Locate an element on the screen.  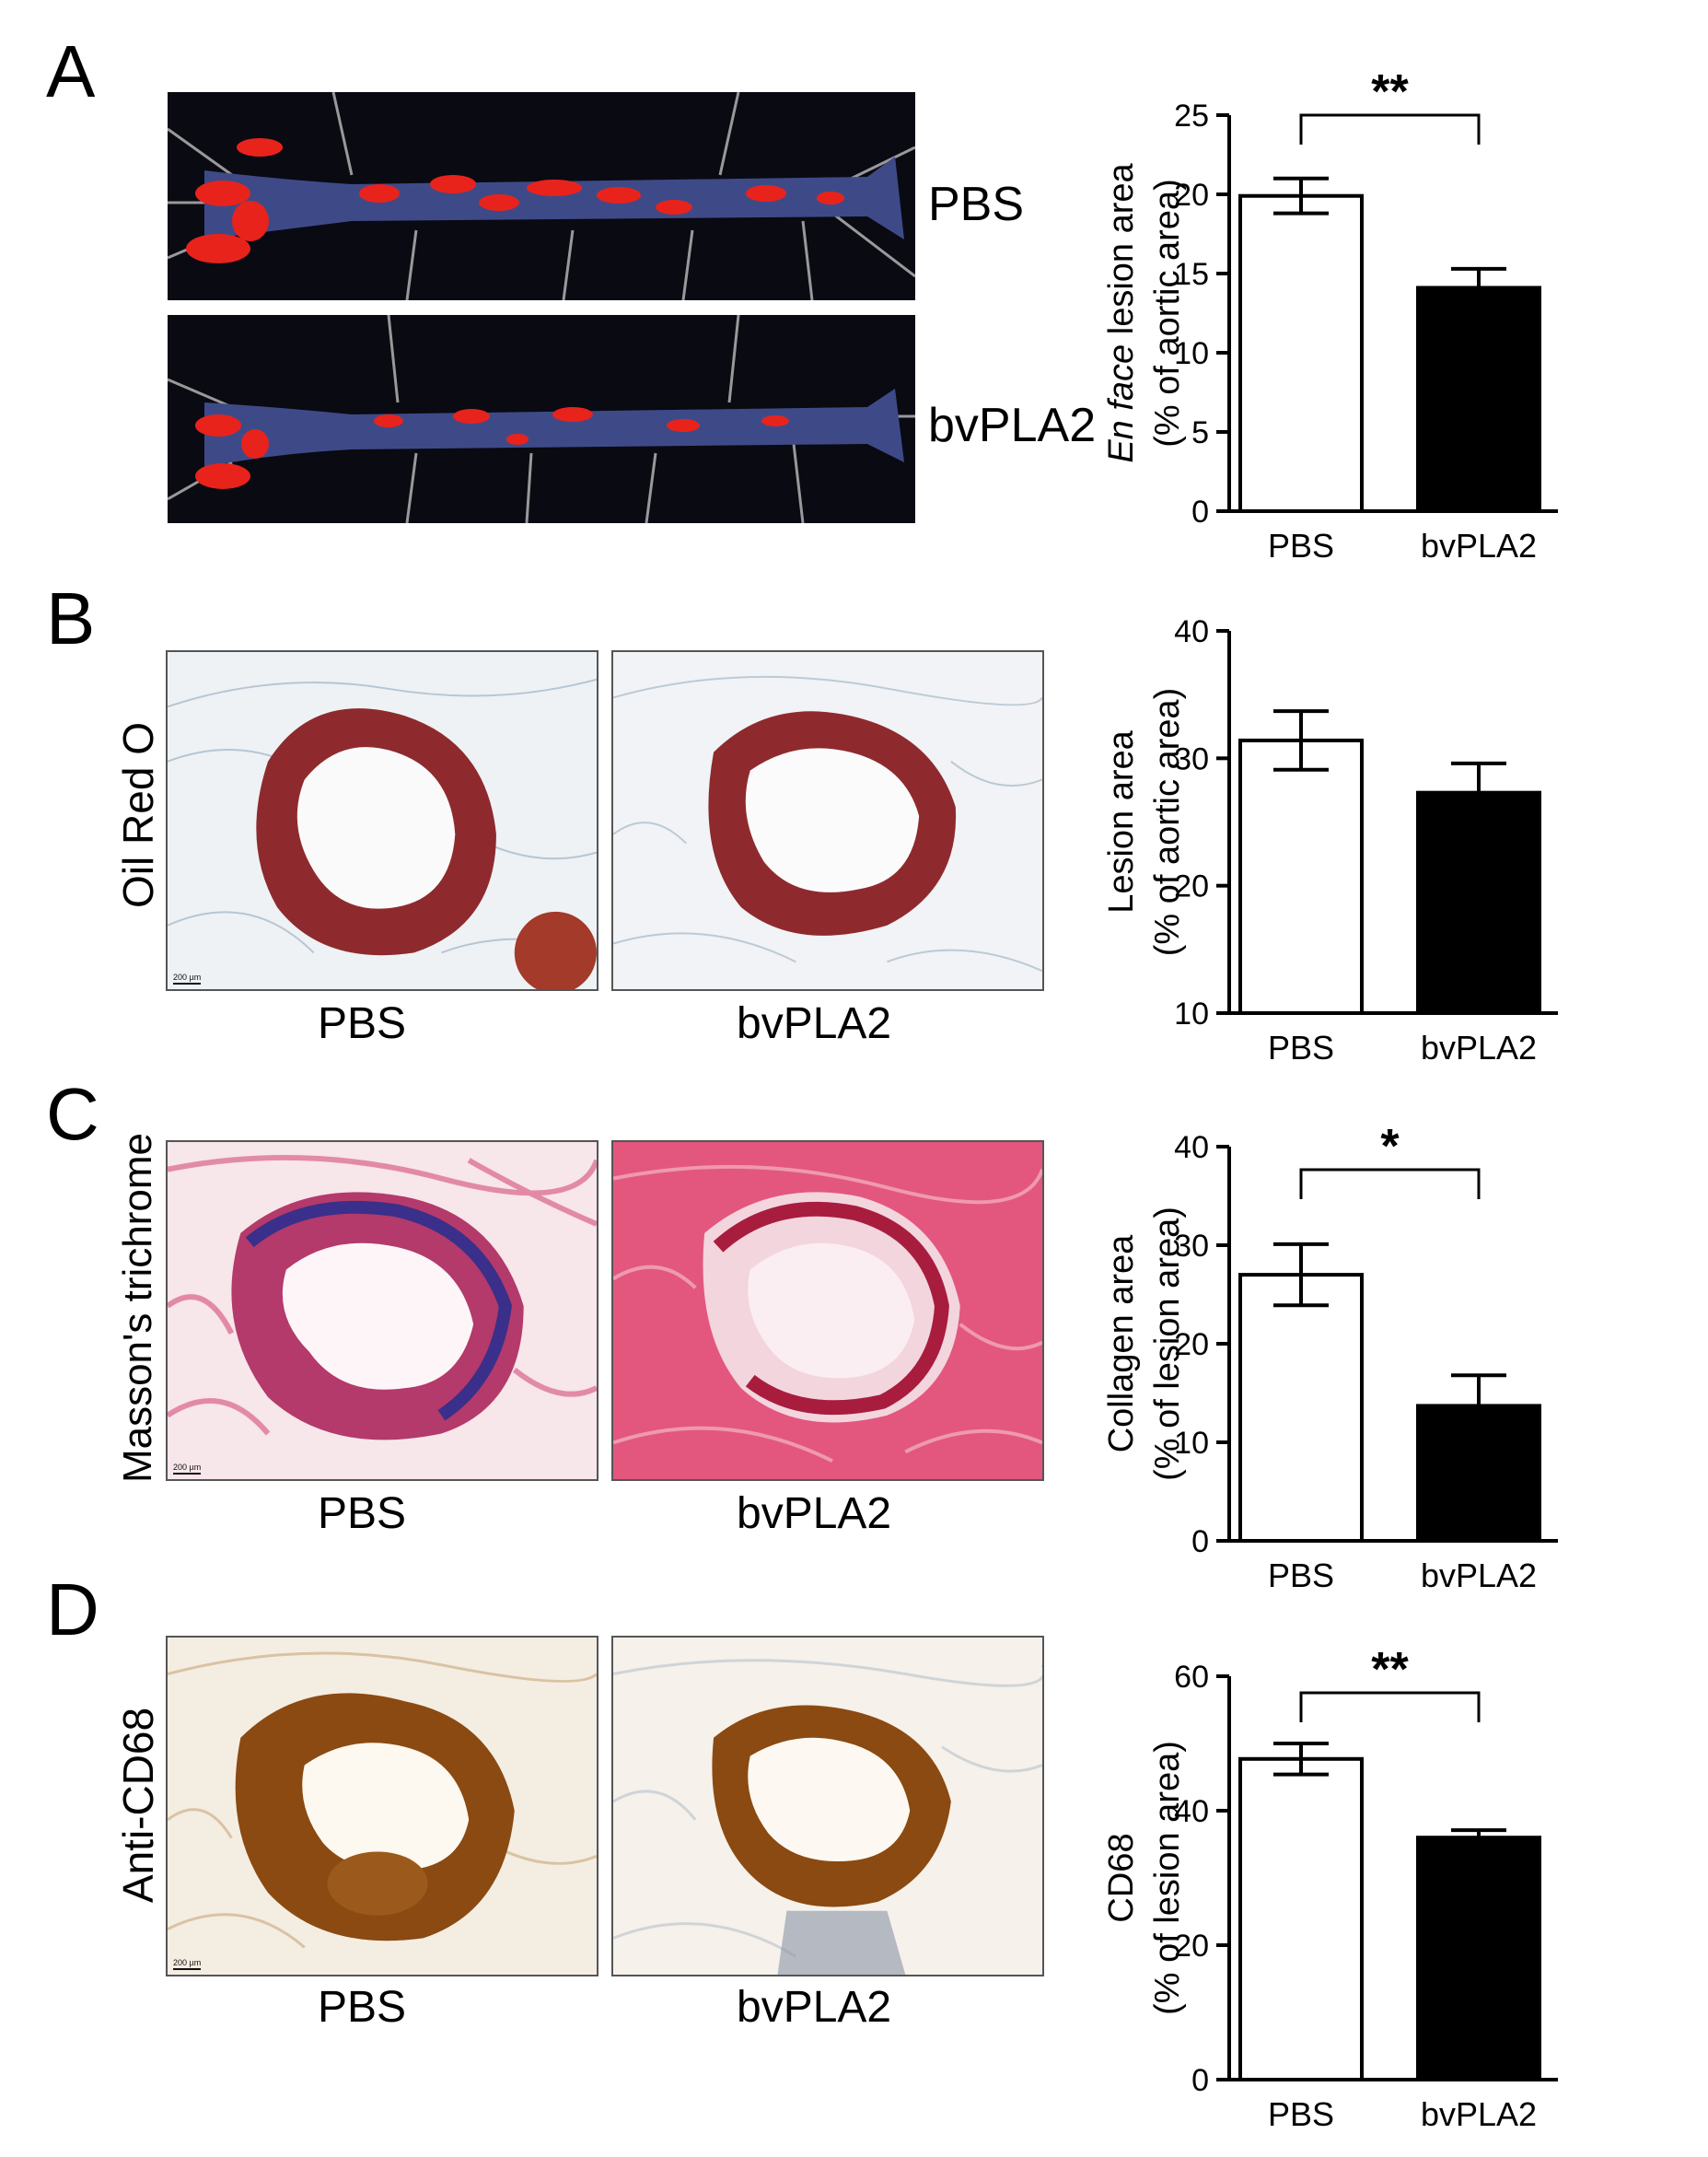
panel-letter-c: C is located at coordinates (73, 1114).